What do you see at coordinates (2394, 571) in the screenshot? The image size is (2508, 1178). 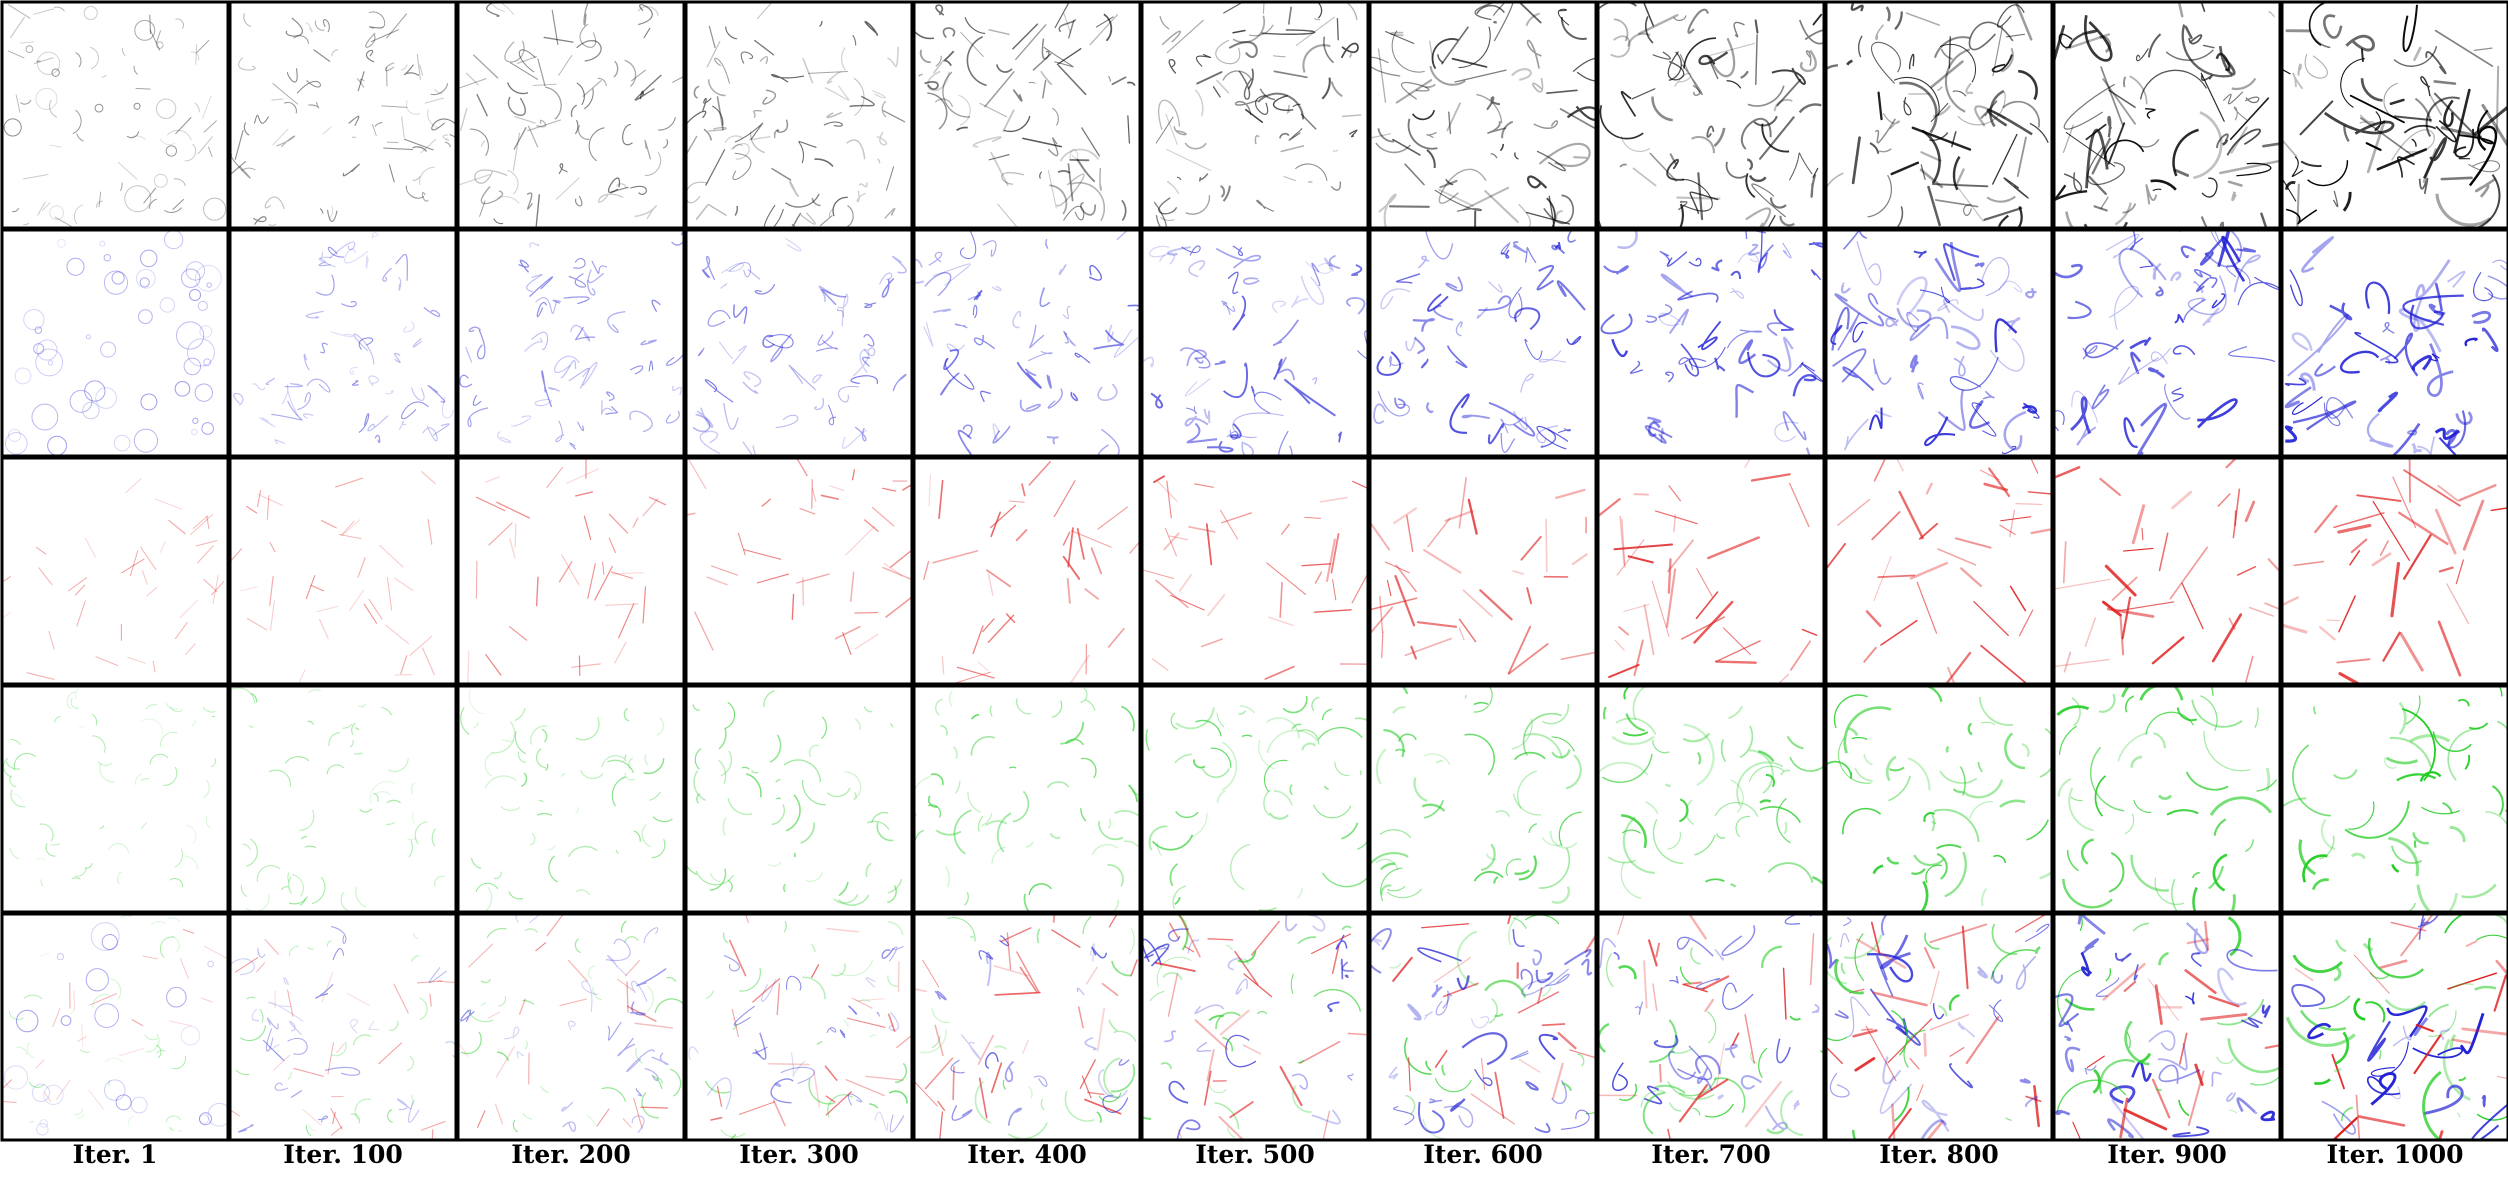 I see `panel-border` at bounding box center [2394, 571].